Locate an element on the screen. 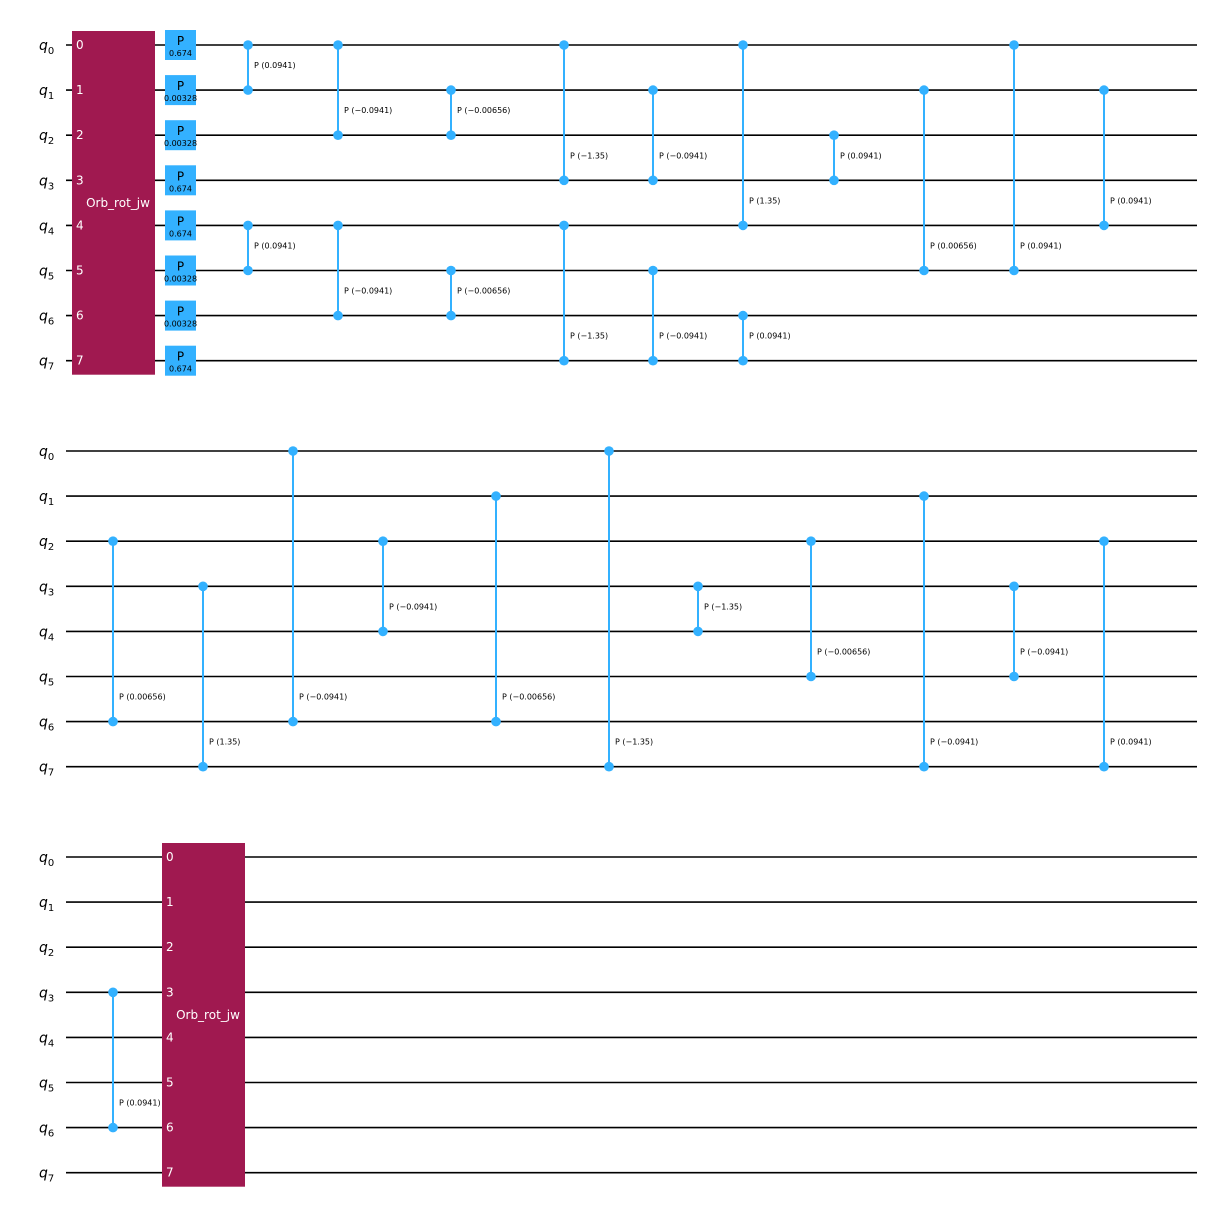  controlled-phase-label: P (0.00656) is located at coordinates (142, 697).